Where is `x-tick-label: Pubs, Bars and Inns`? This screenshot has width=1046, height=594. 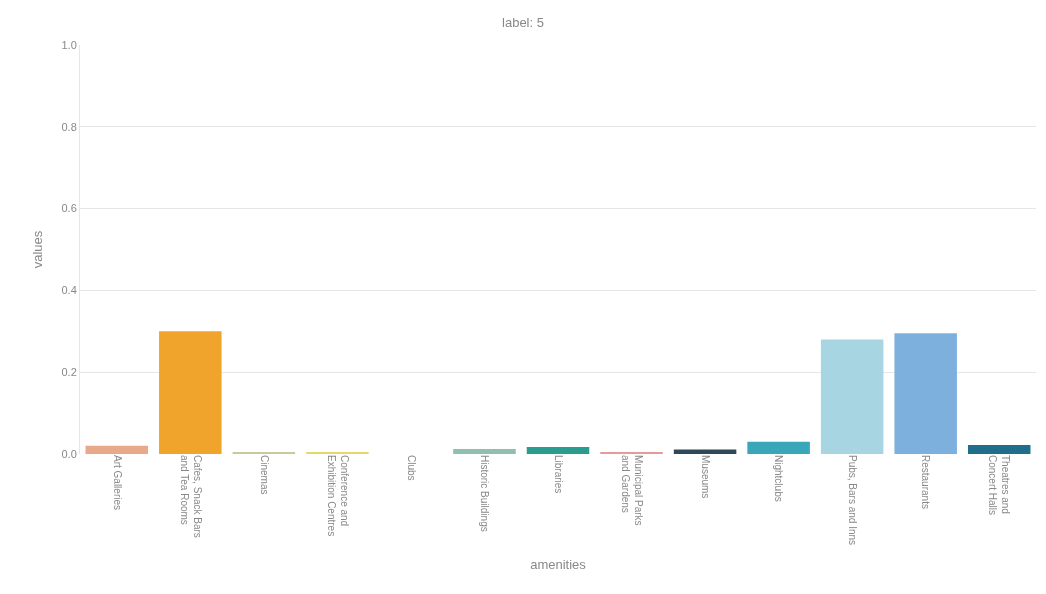 x-tick-label: Pubs, Bars and Inns is located at coordinates (852, 500).